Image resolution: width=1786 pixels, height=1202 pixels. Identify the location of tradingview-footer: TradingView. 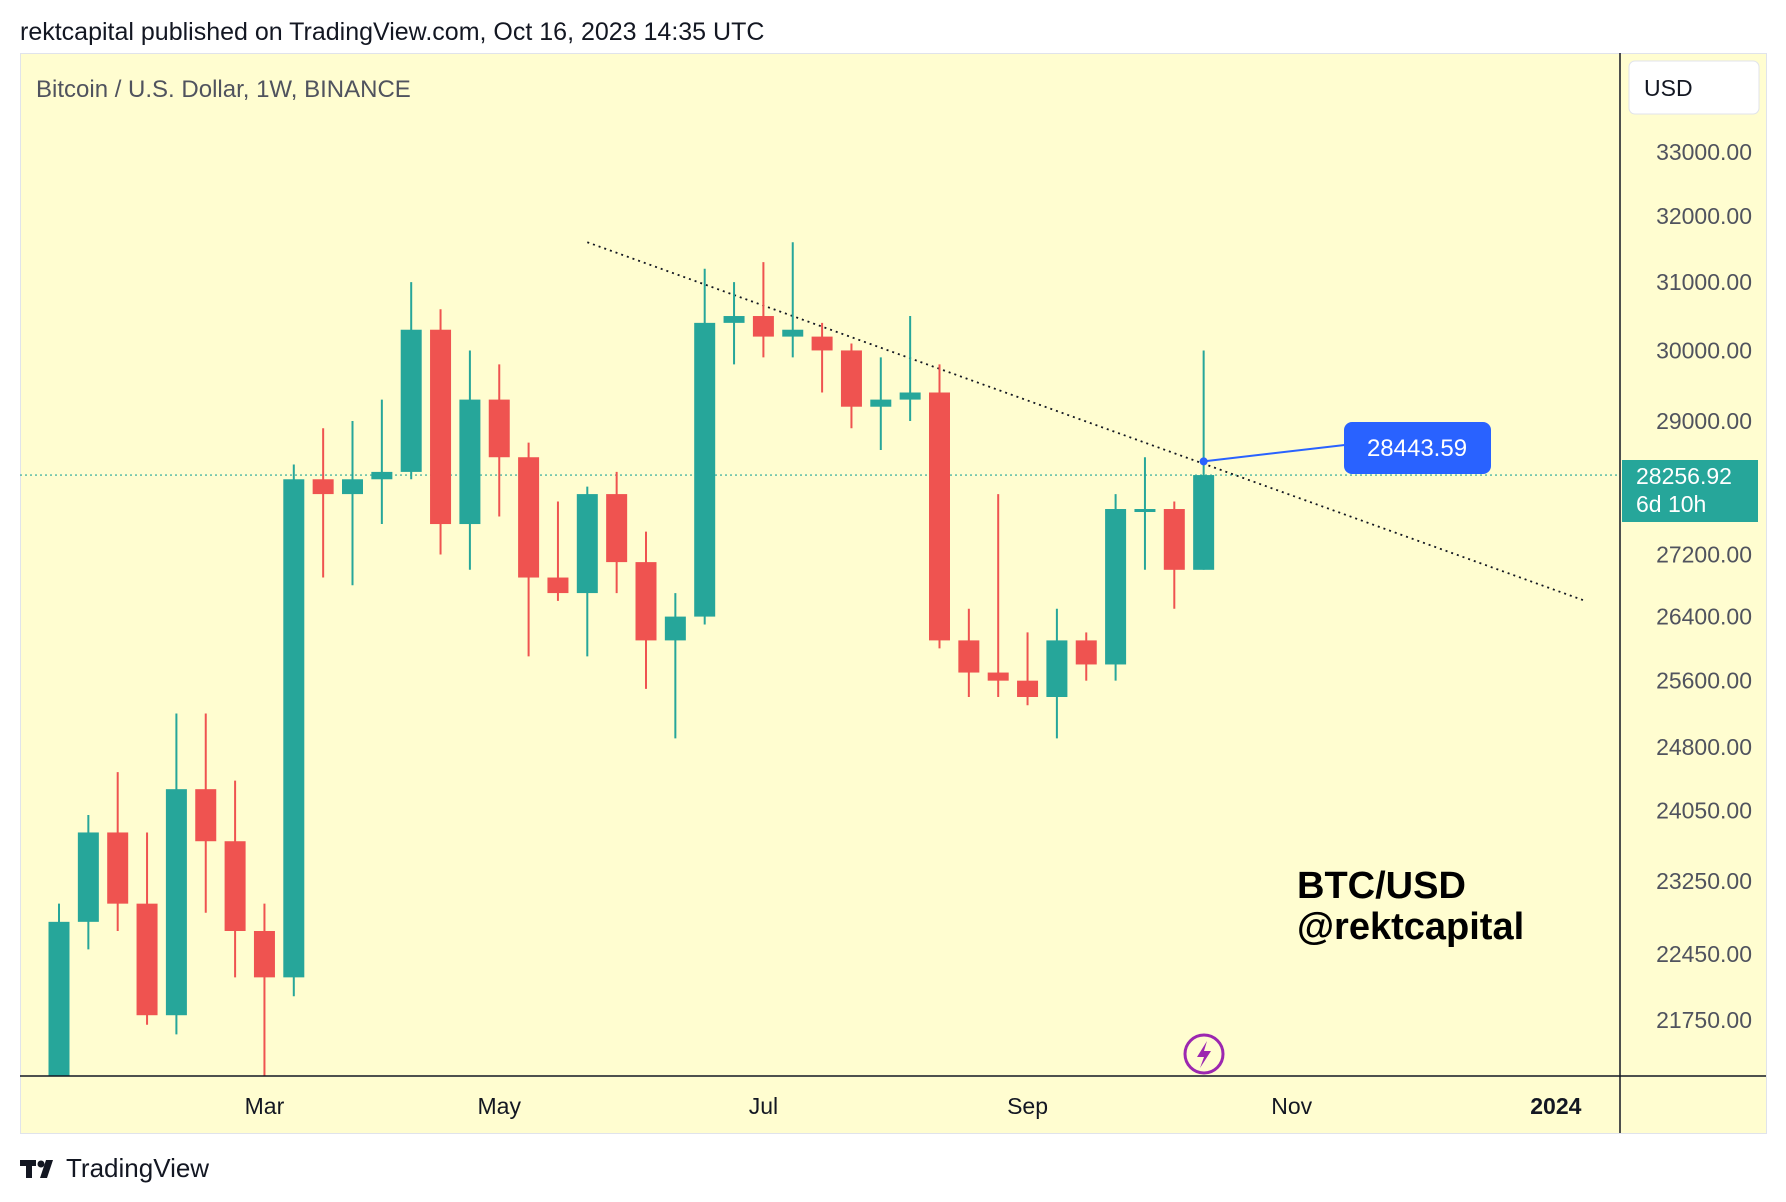
(114, 1168).